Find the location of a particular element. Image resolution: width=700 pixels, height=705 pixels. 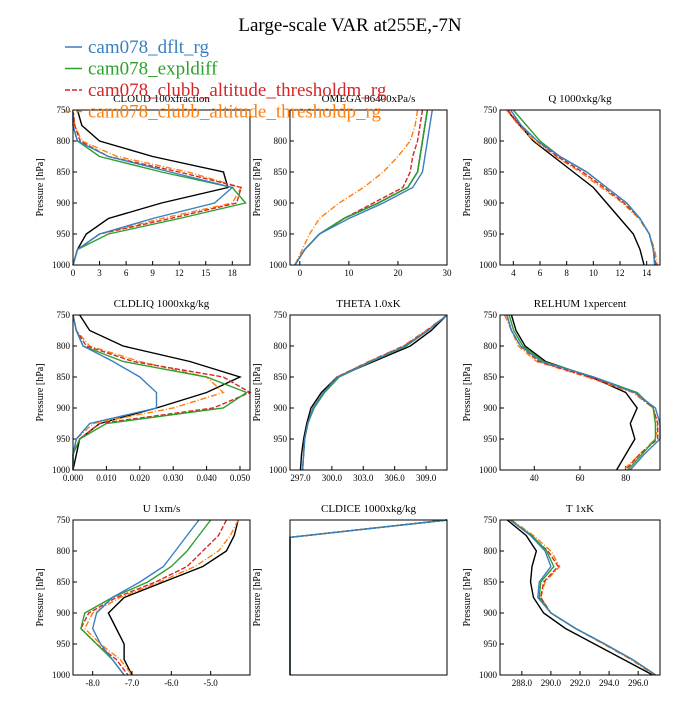

x-tick-label: 303.0 is located at coordinates (363, 478).